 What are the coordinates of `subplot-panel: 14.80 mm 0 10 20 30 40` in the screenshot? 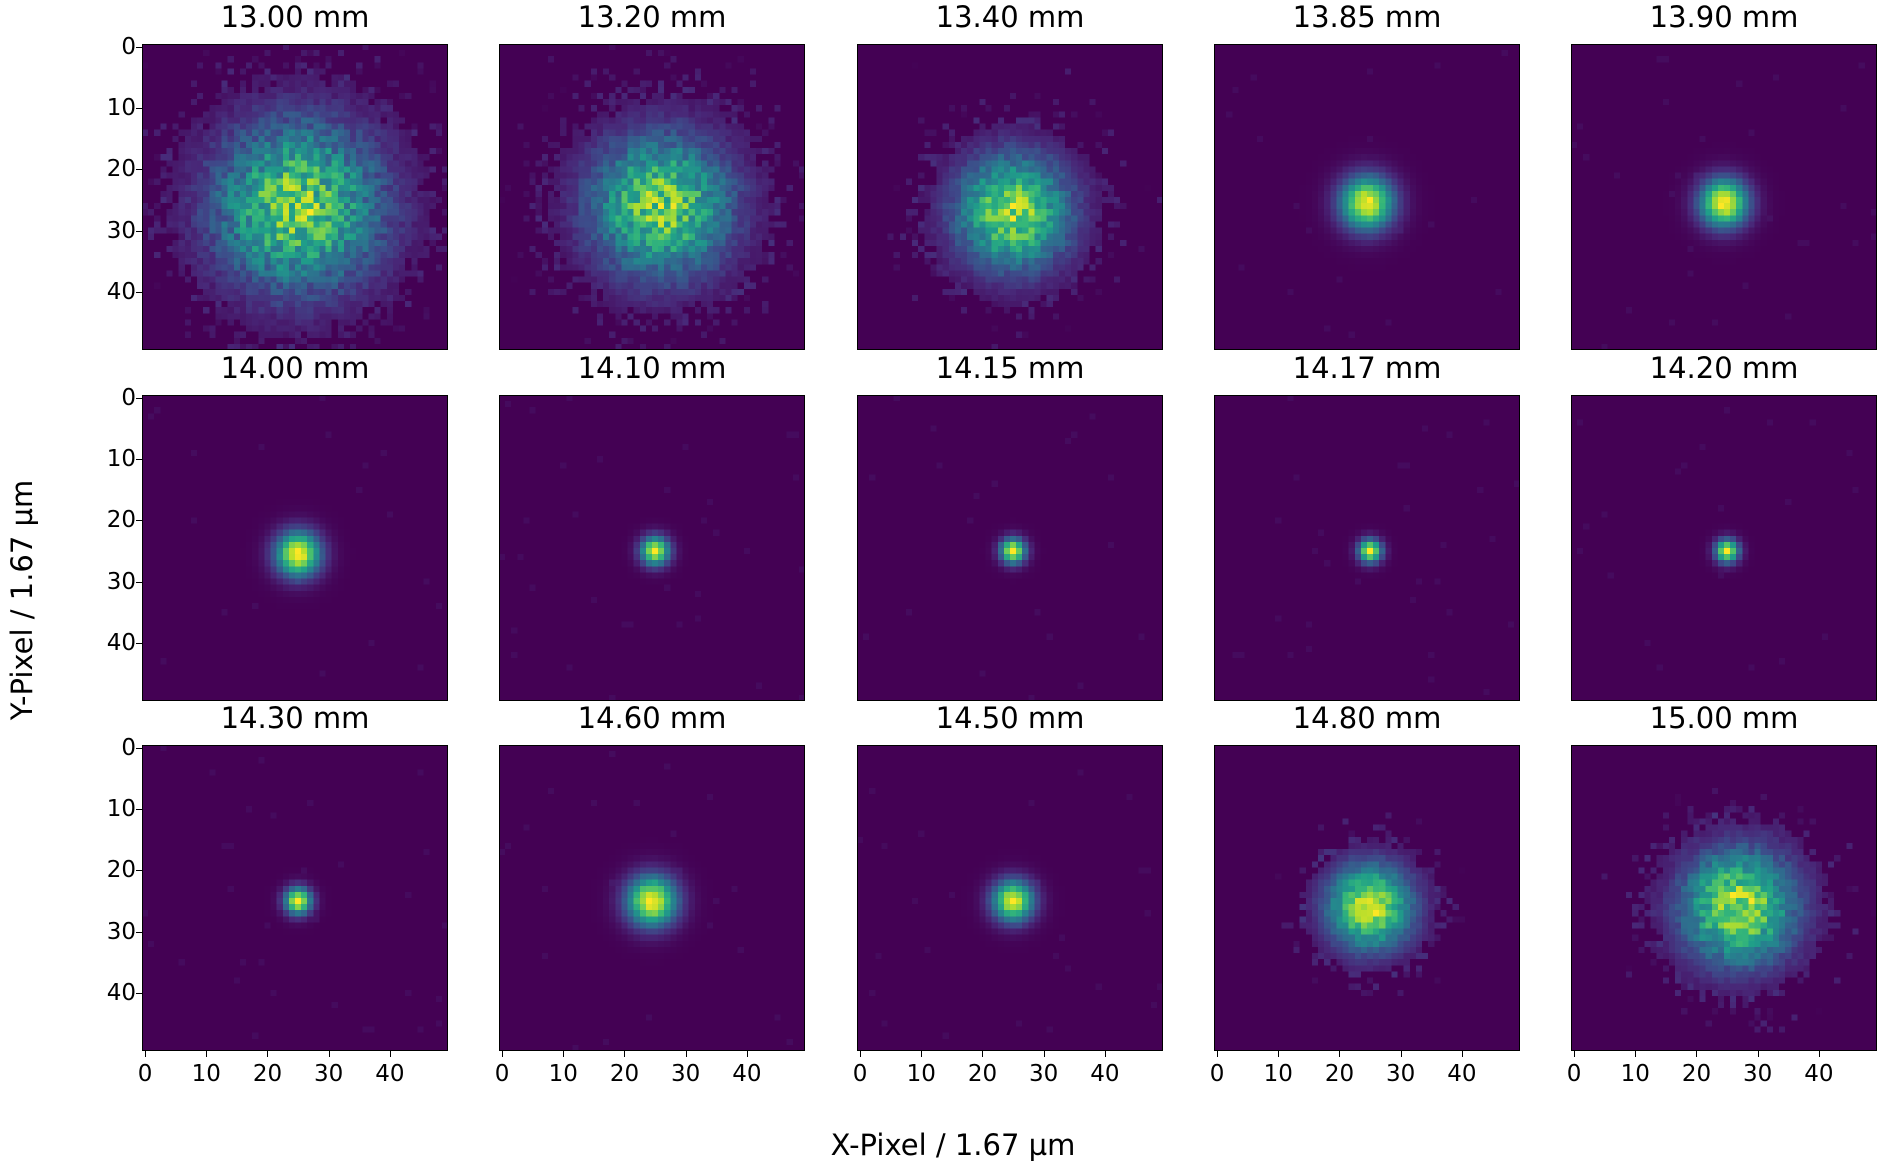 It's located at (1365, 894).